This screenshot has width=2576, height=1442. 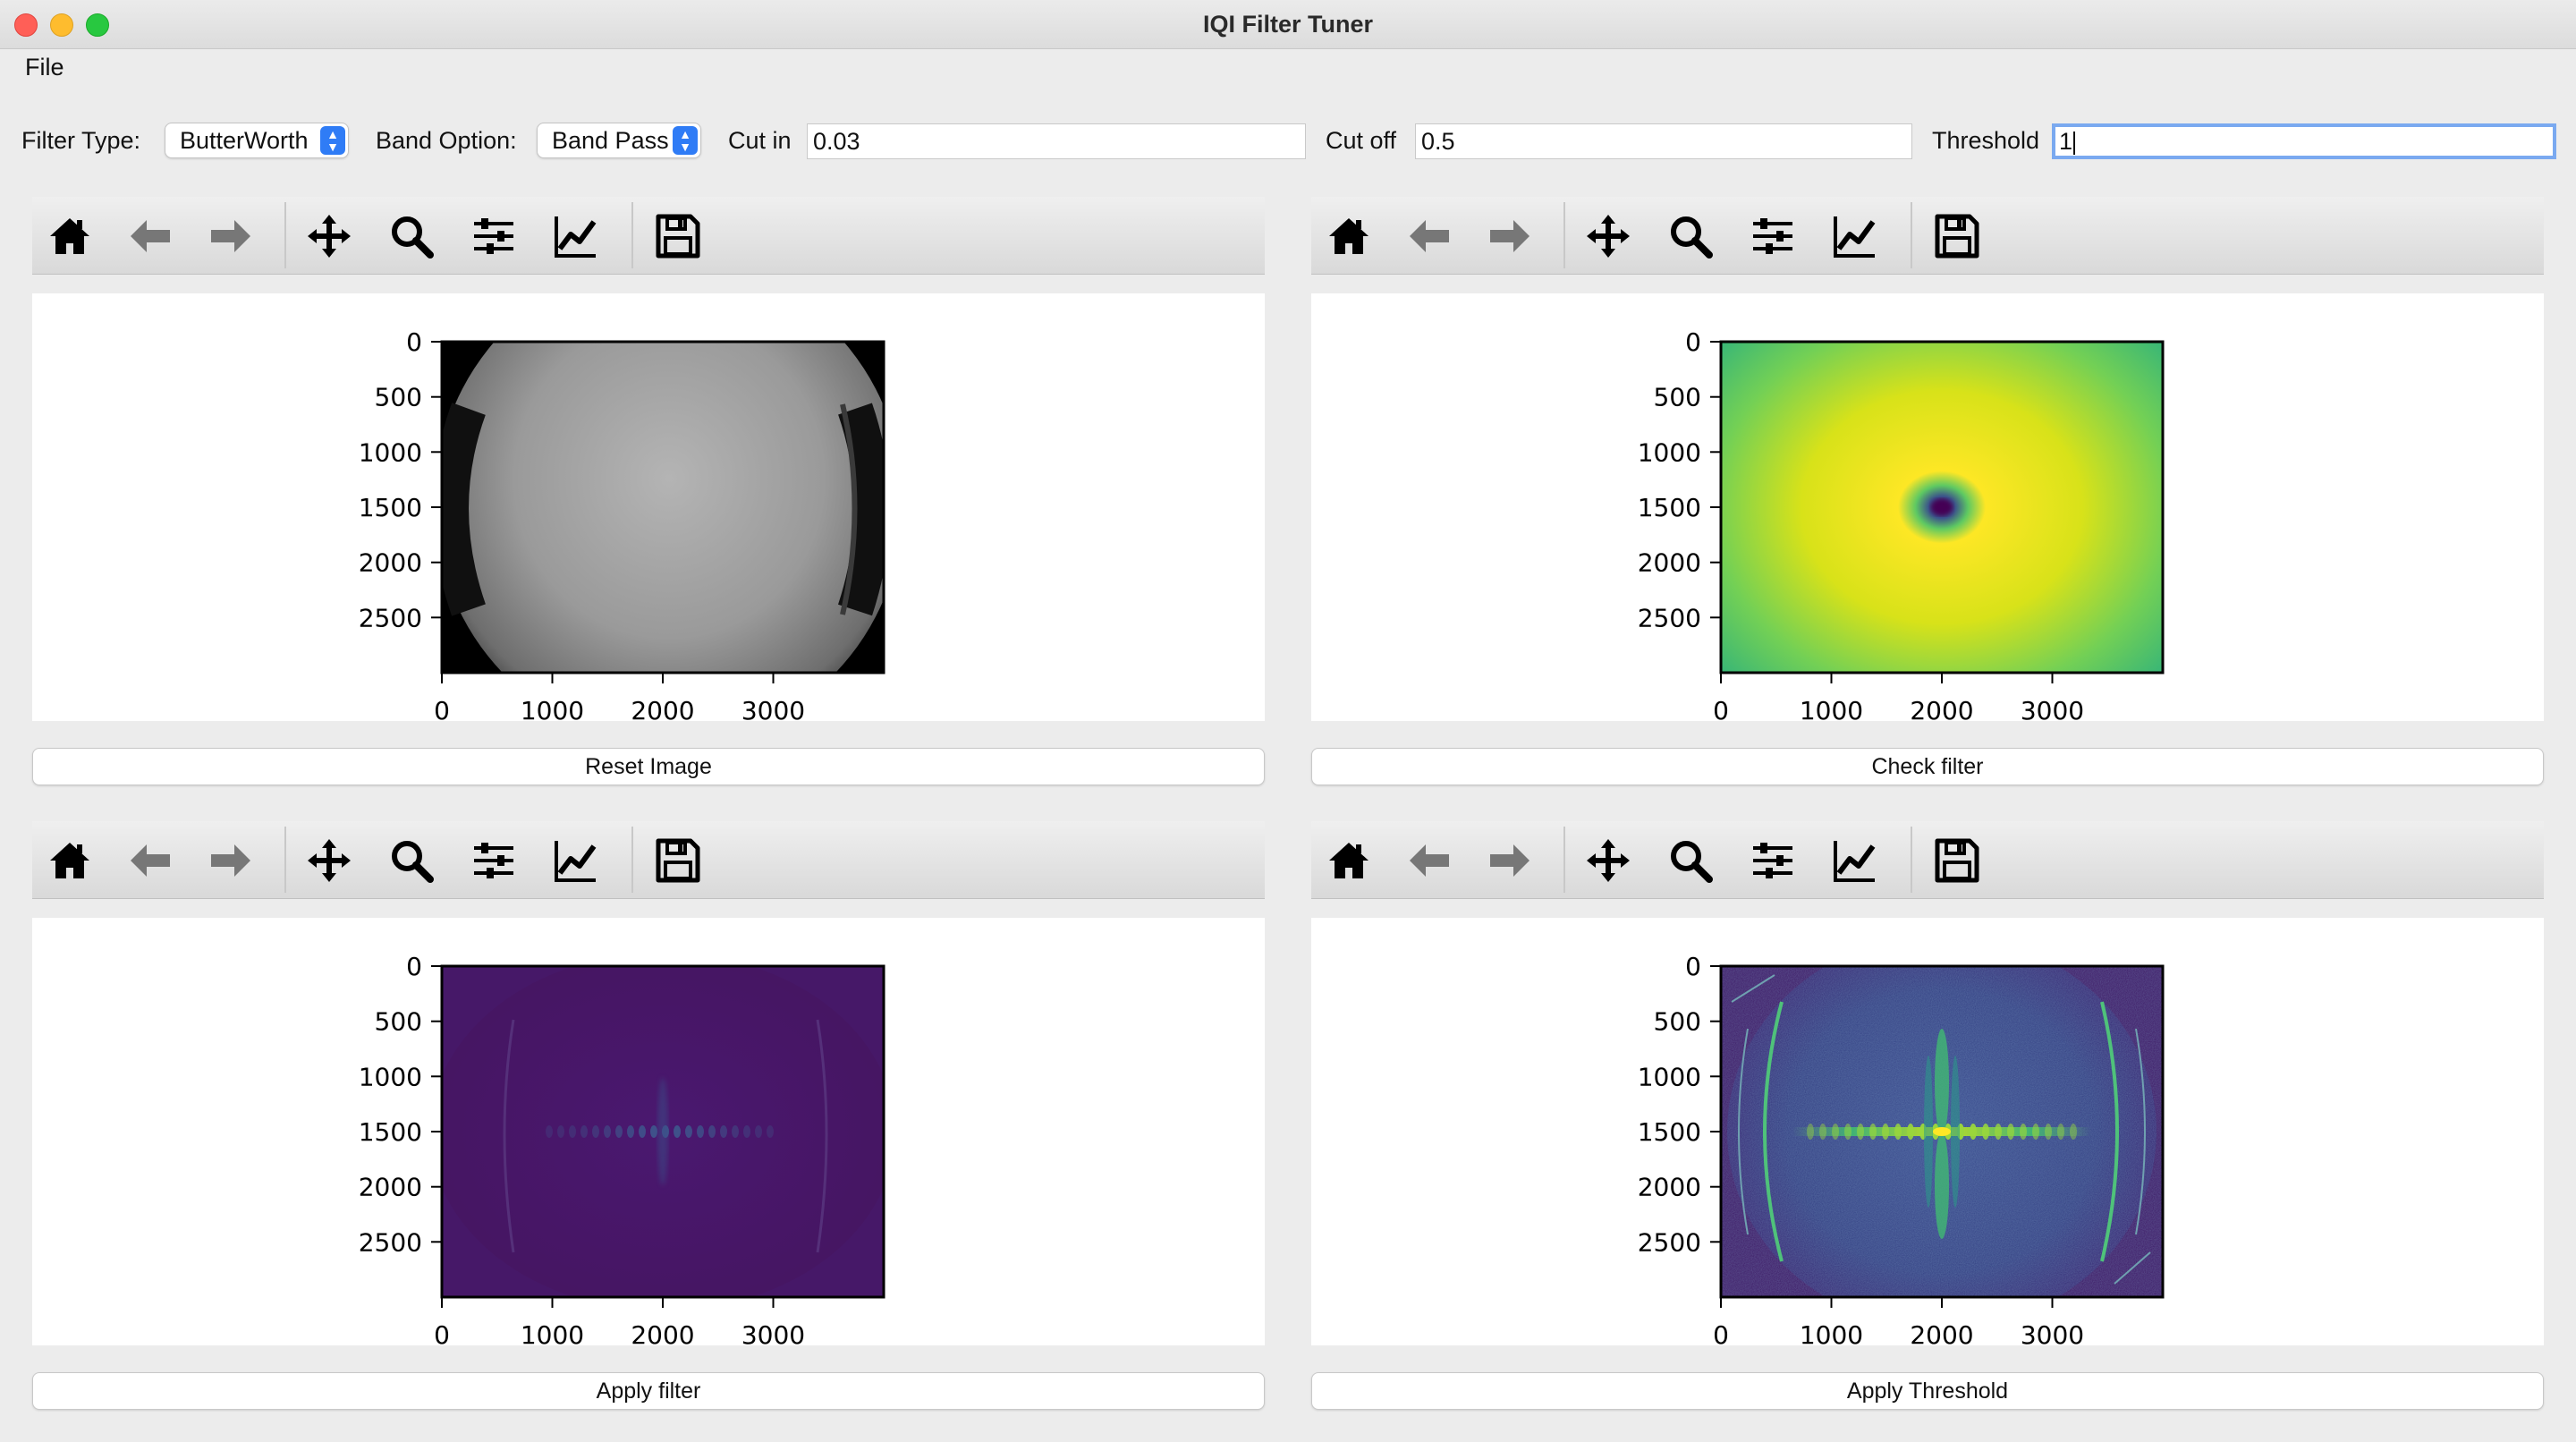 What do you see at coordinates (648, 1391) in the screenshot?
I see `filtered-action-button: Apply filter` at bounding box center [648, 1391].